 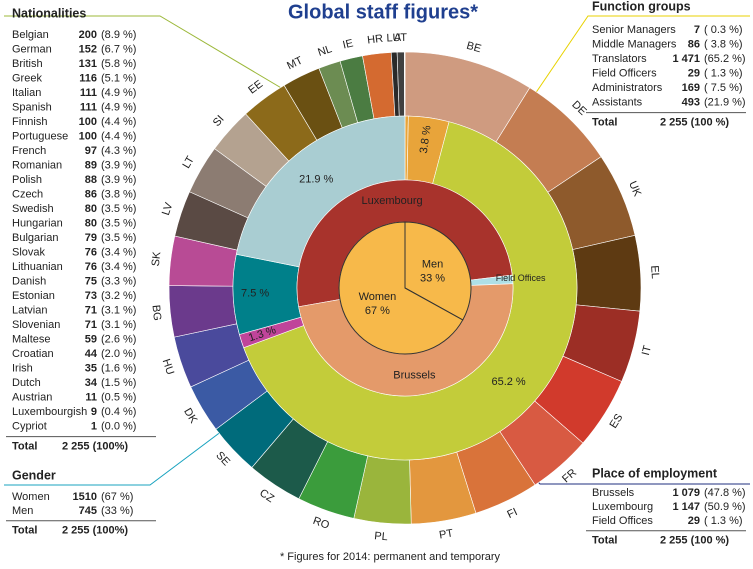 What do you see at coordinates (616, 421) in the screenshot?
I see `country-code: ES` at bounding box center [616, 421].